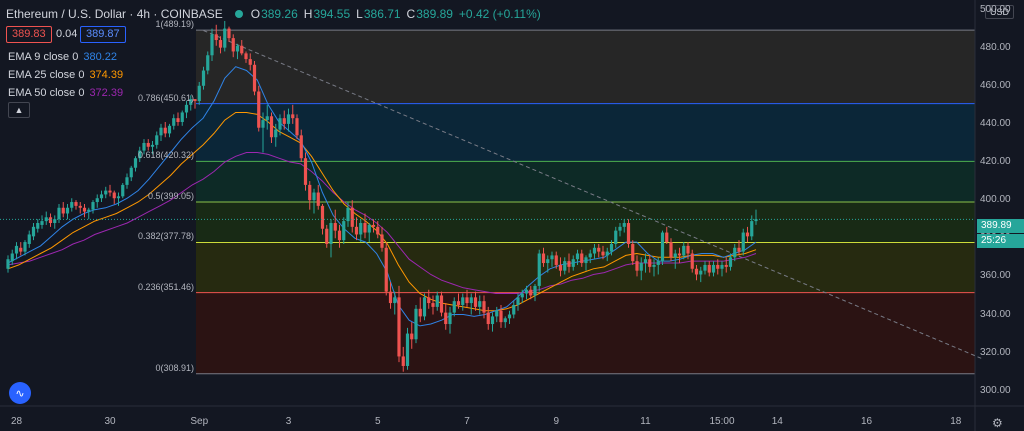 Image resolution: width=1024 pixels, height=431 pixels. What do you see at coordinates (645, 421) in the screenshot?
I see `x-tick-label: 11` at bounding box center [645, 421].